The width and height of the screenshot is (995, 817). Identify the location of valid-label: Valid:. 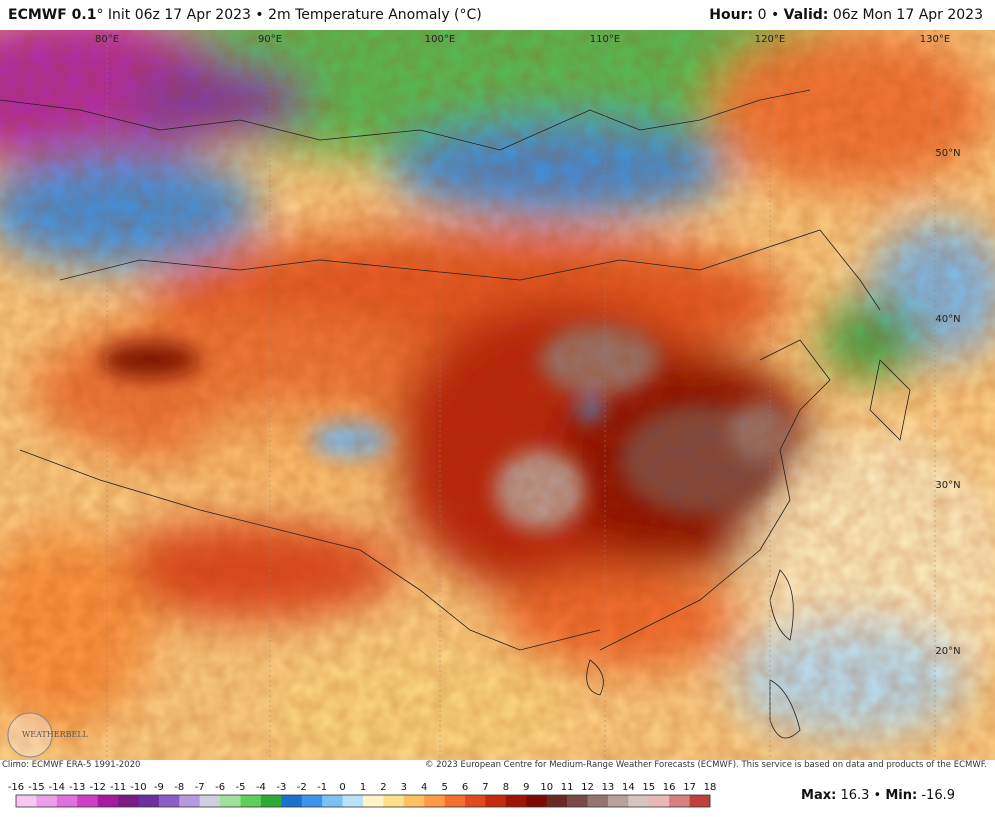
(806, 15).